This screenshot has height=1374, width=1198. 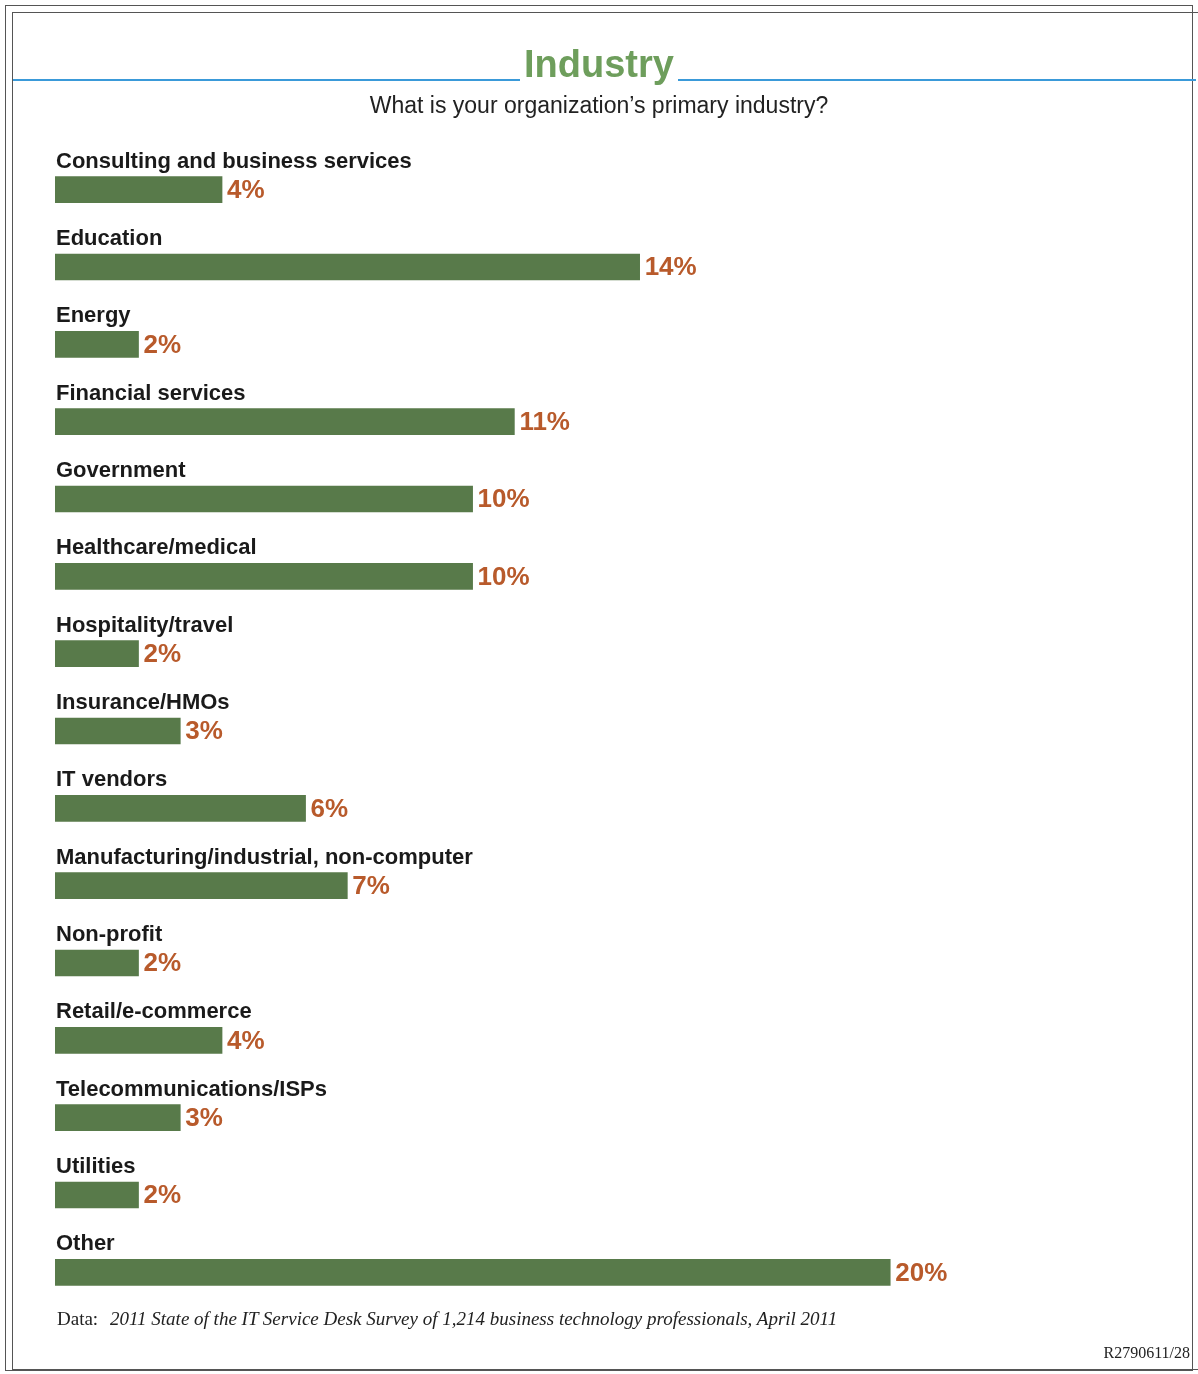 I want to click on y-tick-label: Retail/e-commerce, so click(x=154, y=1011).